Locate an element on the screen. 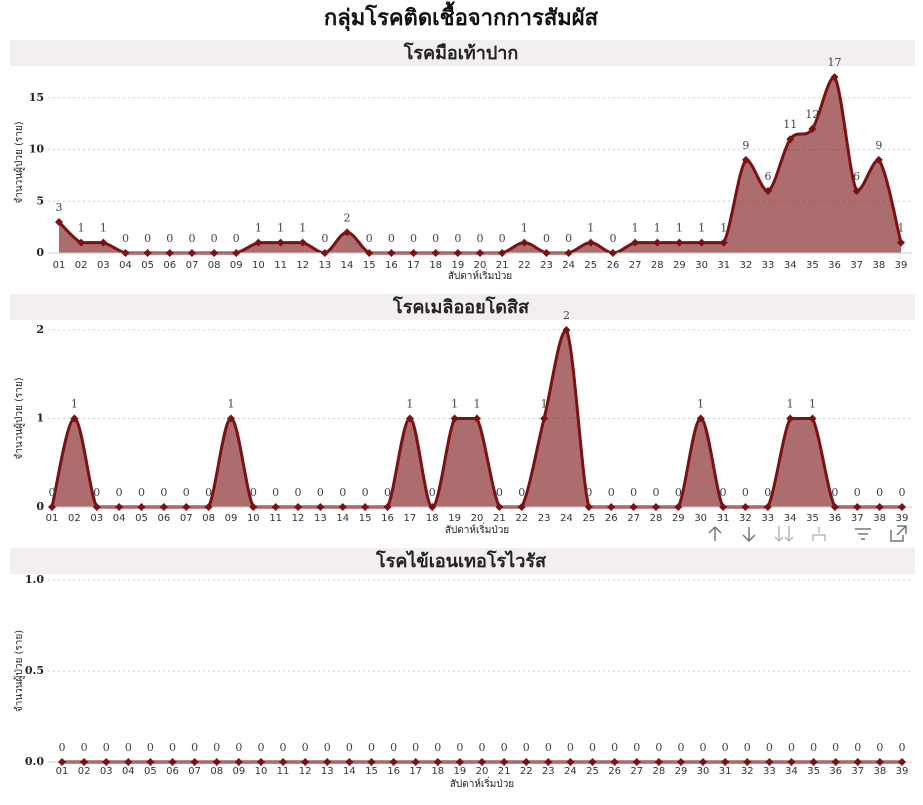  sort-descending-button is located at coordinates (749, 535).